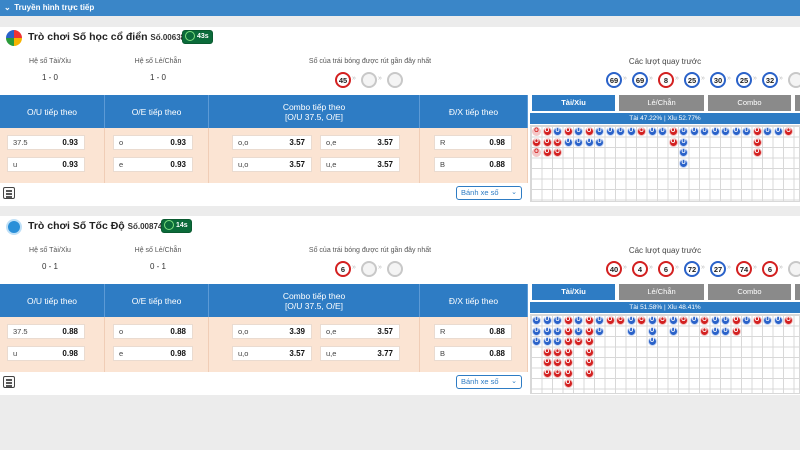  Describe the element at coordinates (473, 142) in the screenshot. I see `bet-red-button: R 0.98` at that location.